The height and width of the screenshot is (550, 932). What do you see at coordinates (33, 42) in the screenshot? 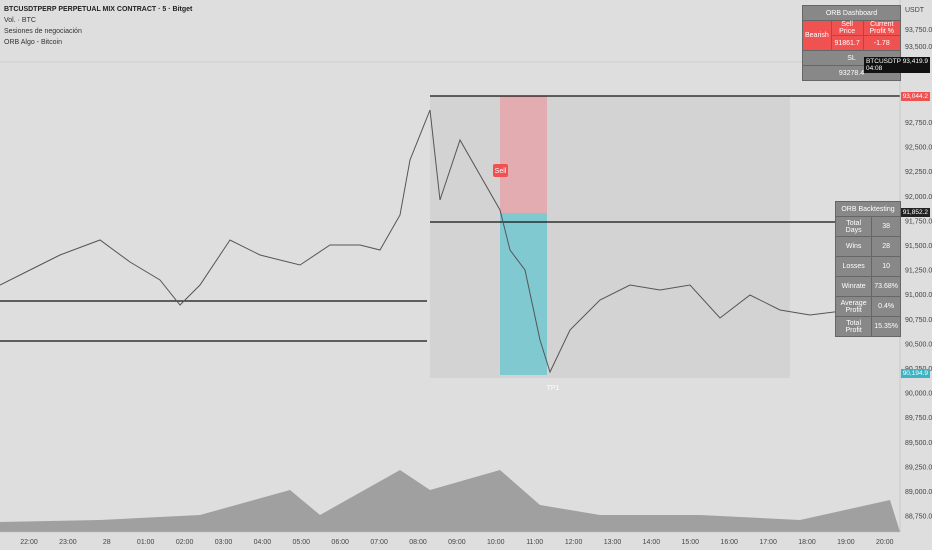
I see `indicator: ORB Algo - Bitcoin` at bounding box center [33, 42].